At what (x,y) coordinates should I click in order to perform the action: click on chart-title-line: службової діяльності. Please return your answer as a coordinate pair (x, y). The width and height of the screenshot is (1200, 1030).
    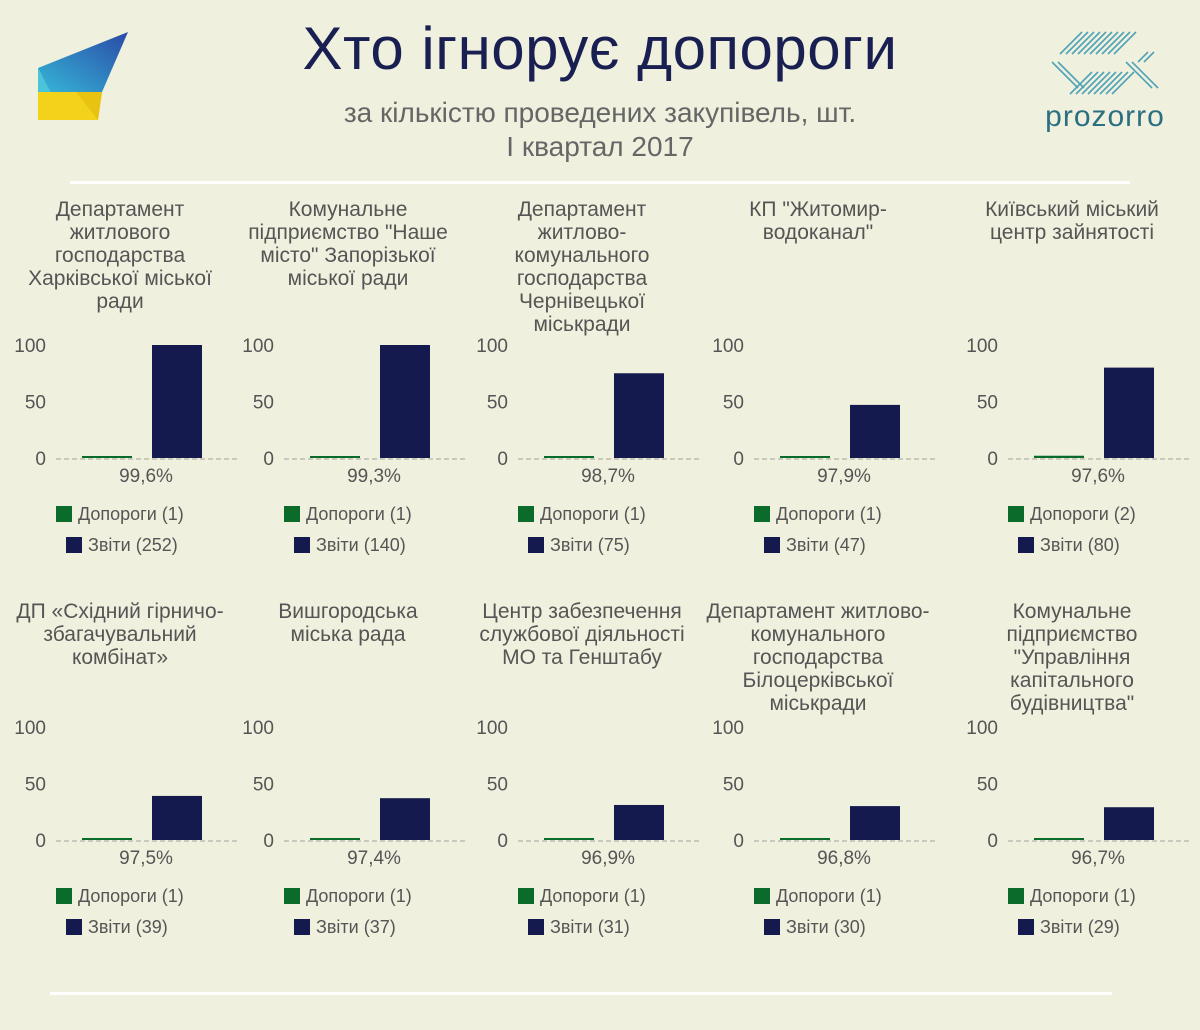
    Looking at the image, I should click on (582, 634).